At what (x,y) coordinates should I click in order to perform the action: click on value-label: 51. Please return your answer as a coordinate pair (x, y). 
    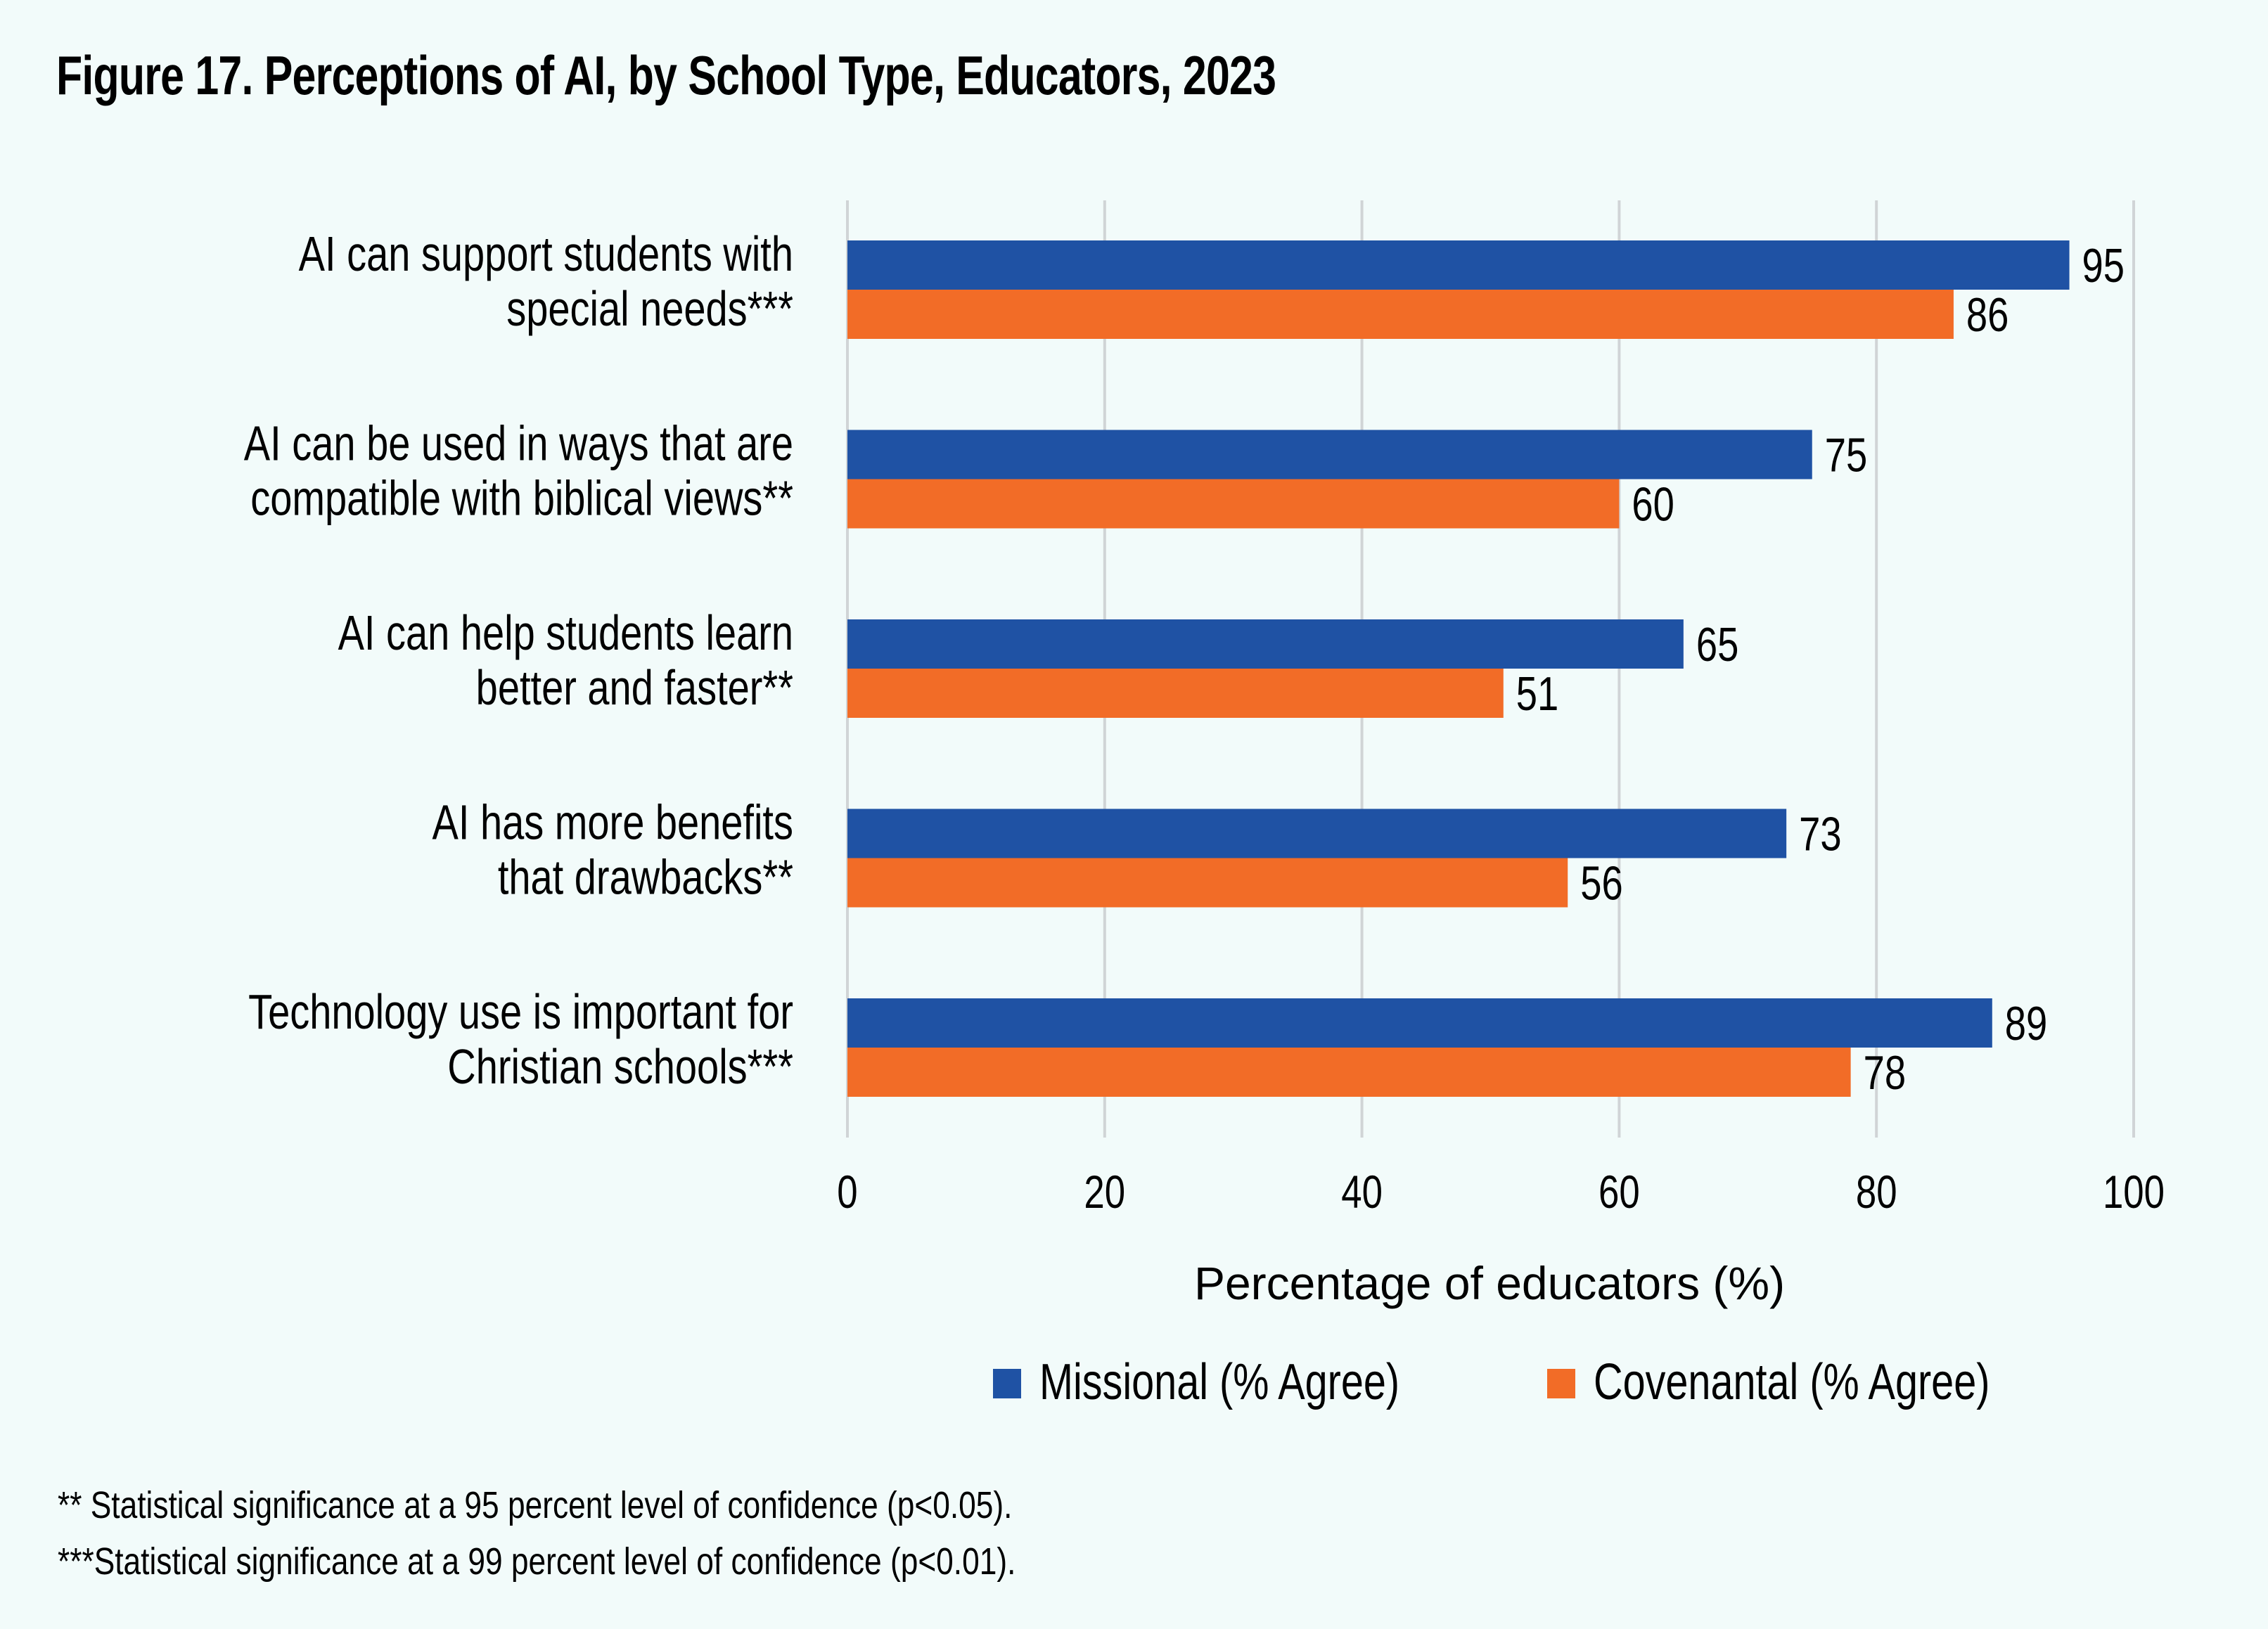
    Looking at the image, I should click on (1537, 694).